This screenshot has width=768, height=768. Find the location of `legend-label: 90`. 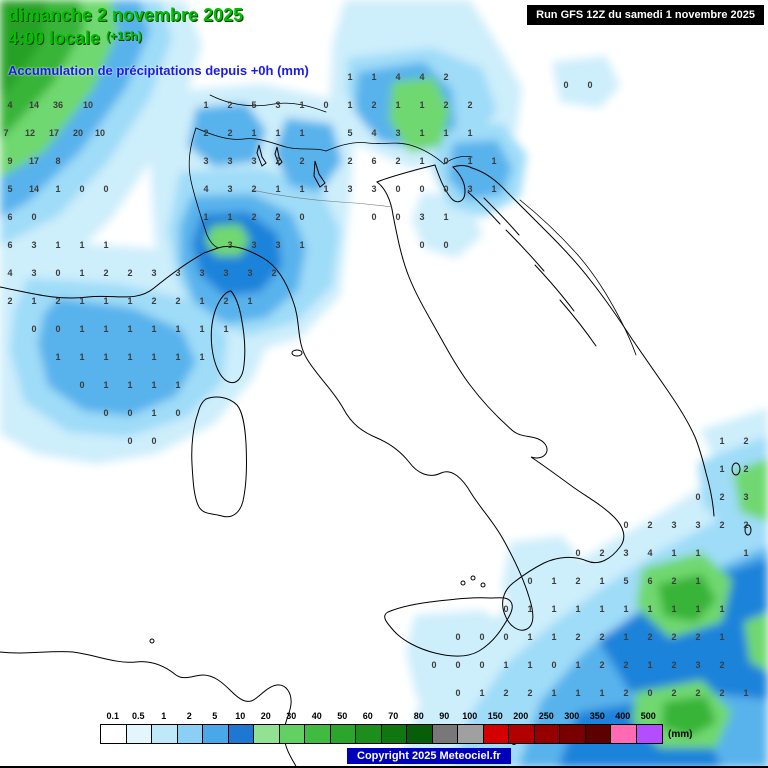

legend-label: 90 is located at coordinates (444, 716).